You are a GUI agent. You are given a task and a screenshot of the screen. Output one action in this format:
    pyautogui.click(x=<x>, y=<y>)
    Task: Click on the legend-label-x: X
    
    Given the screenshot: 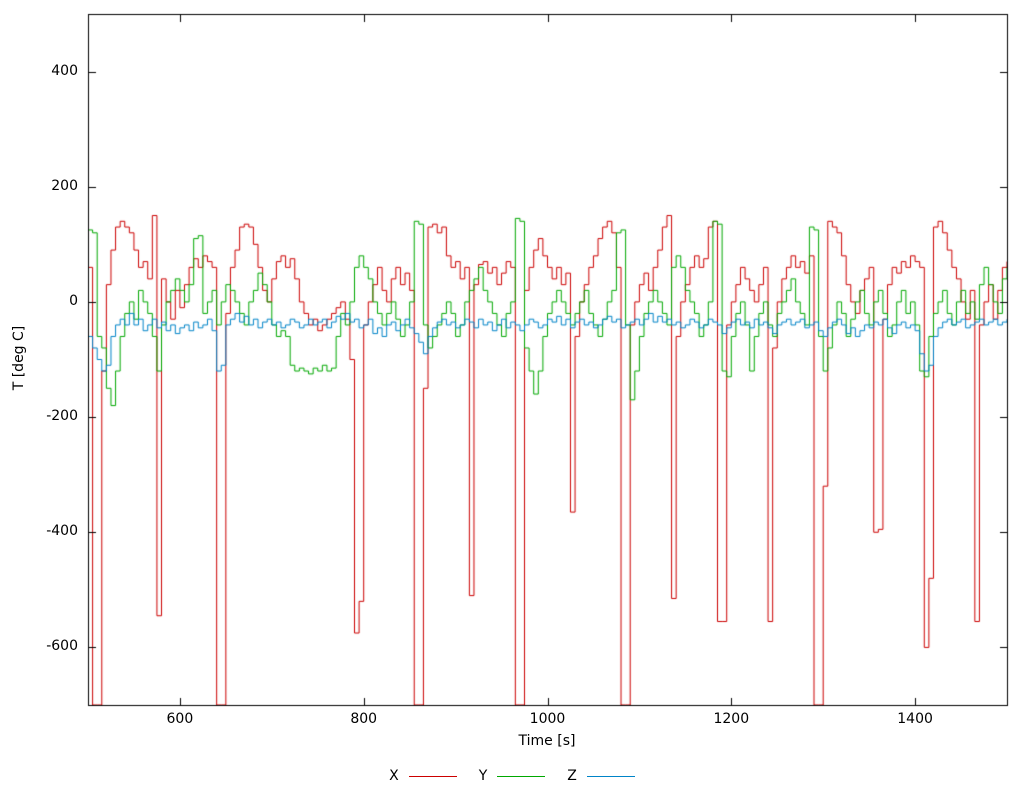 What is the action you would take?
    pyautogui.click(x=394, y=776)
    